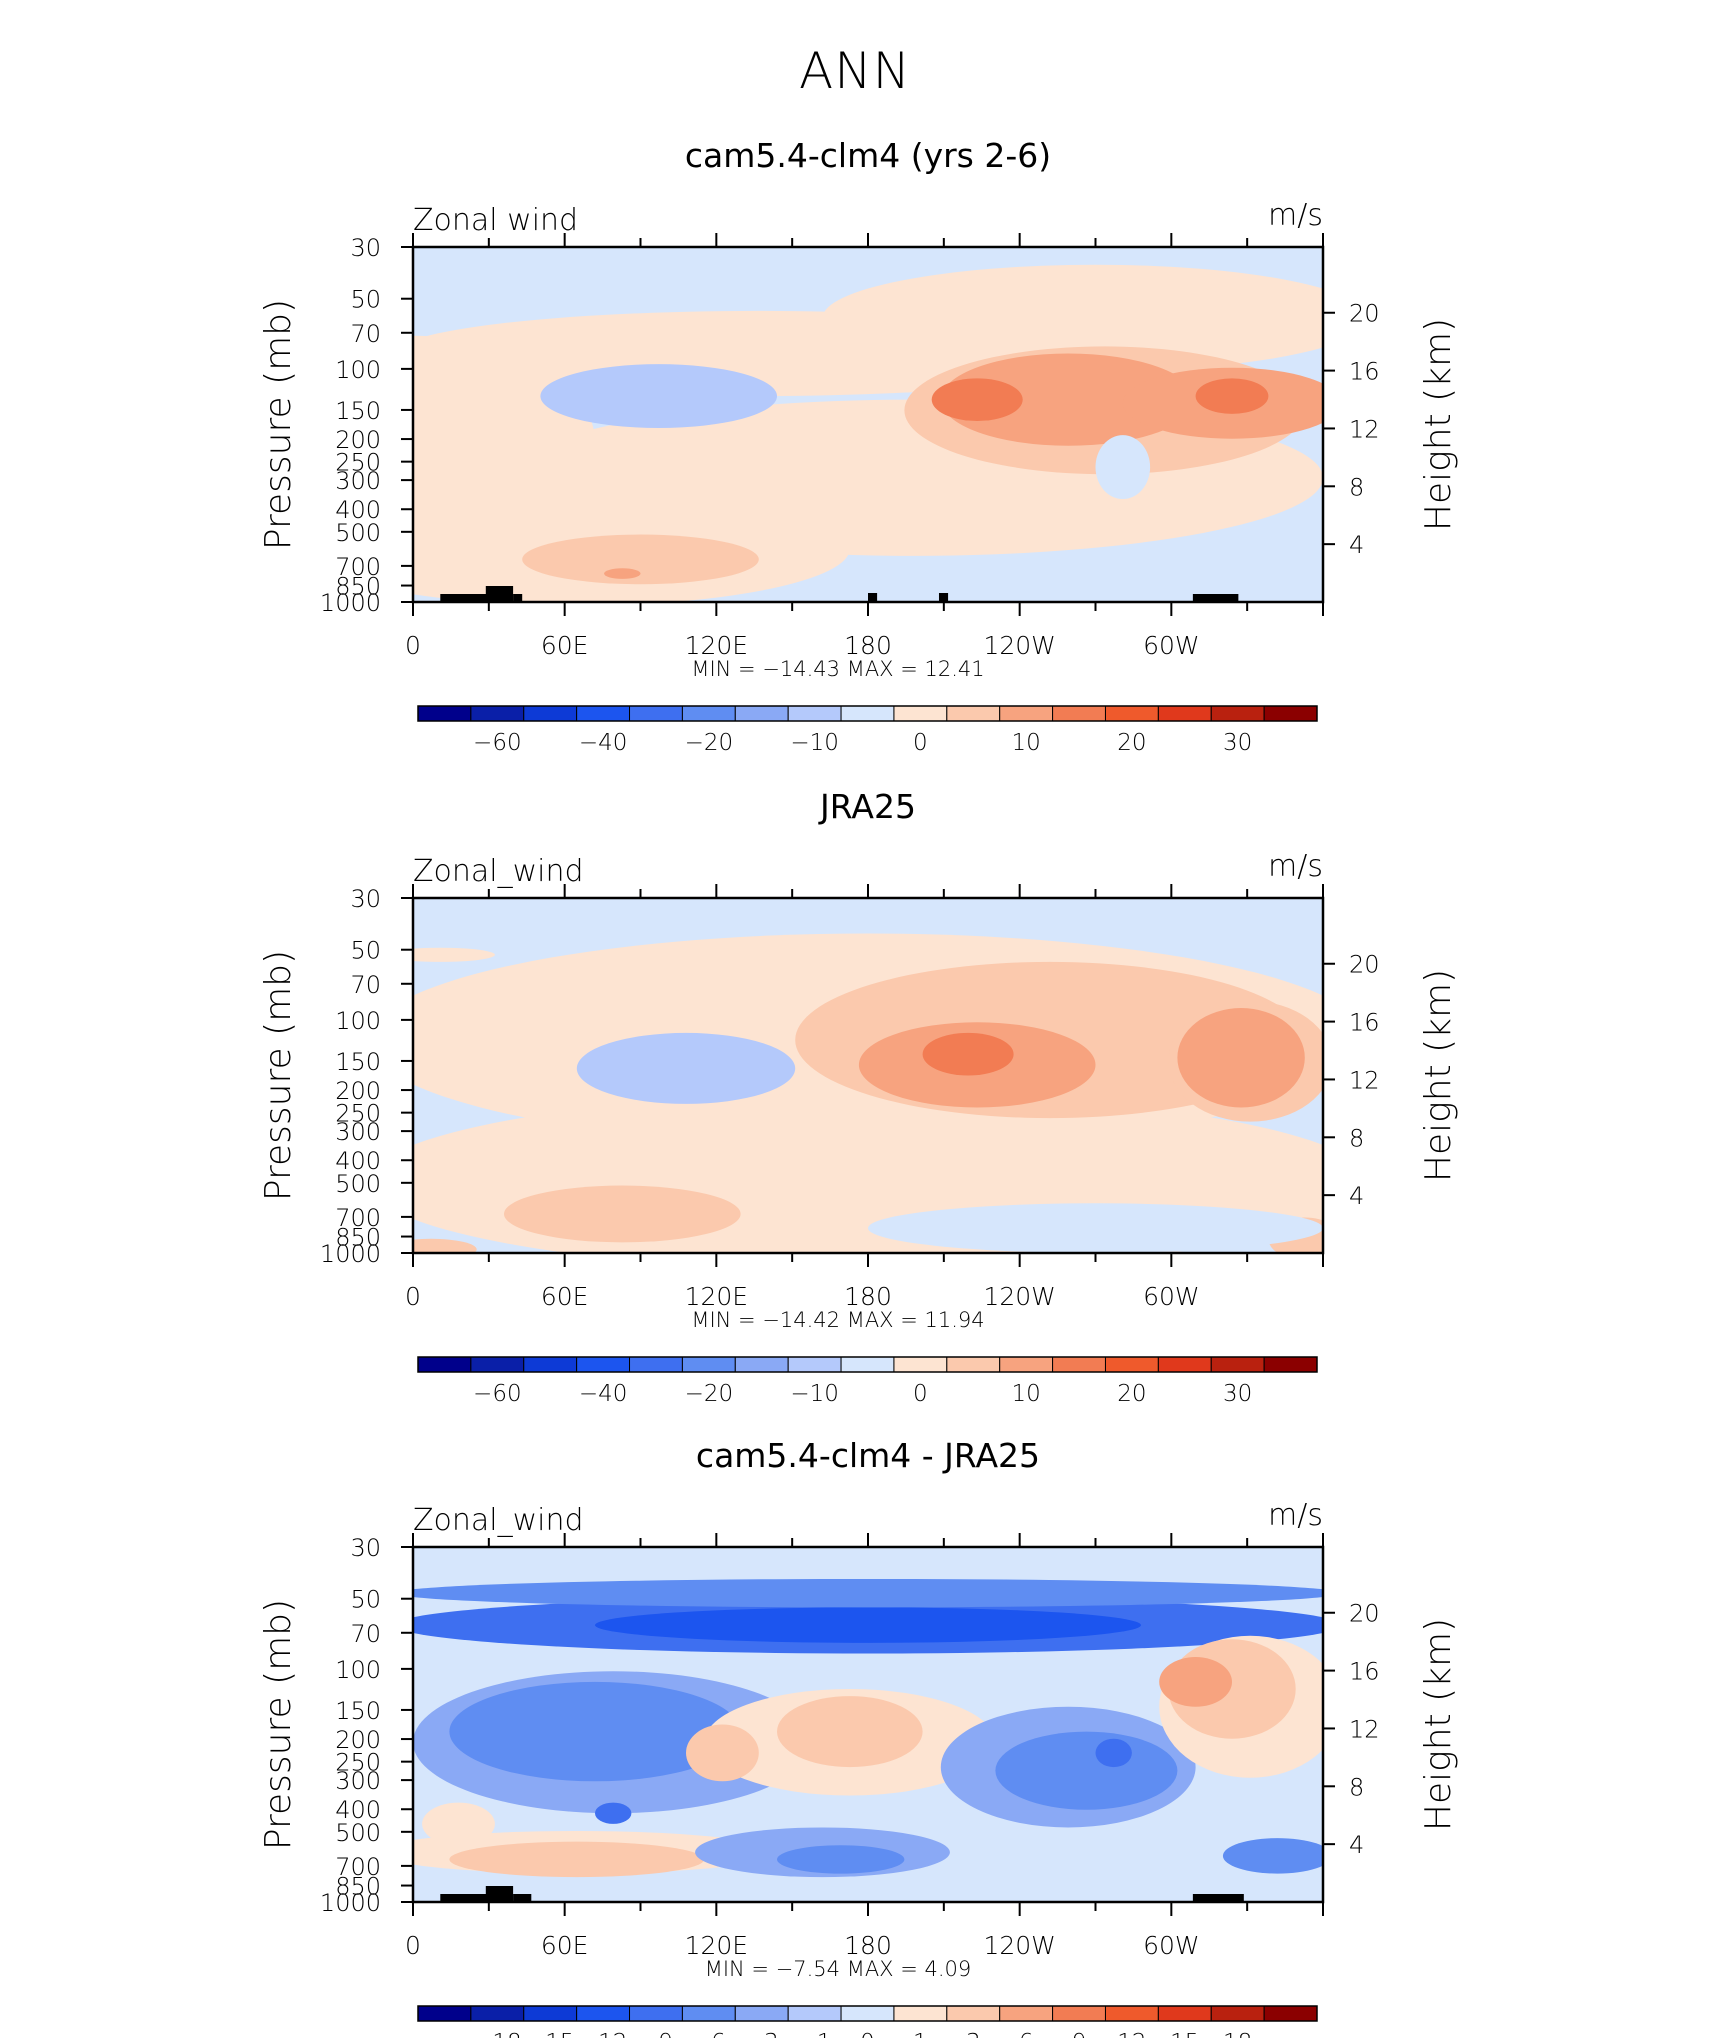  Describe the element at coordinates (1184, 2034) in the screenshot. I see `colorbar-label: 15` at that location.